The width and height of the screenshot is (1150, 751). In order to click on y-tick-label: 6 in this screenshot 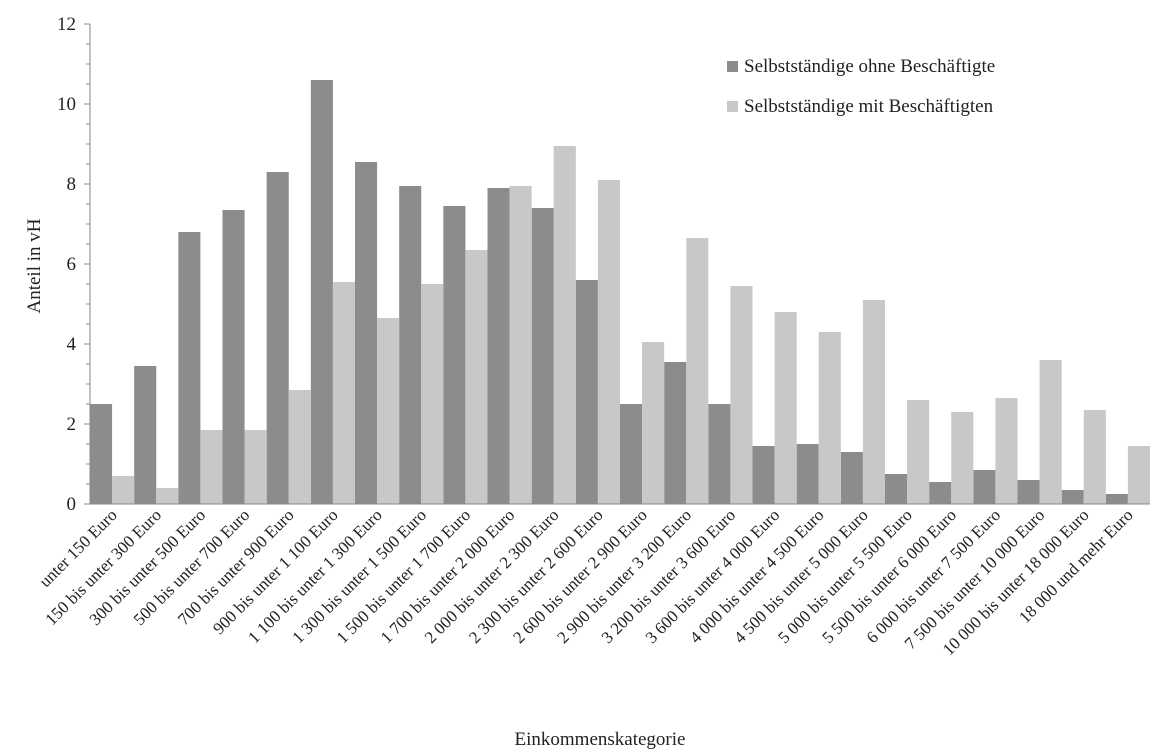, I will do `click(72, 264)`.